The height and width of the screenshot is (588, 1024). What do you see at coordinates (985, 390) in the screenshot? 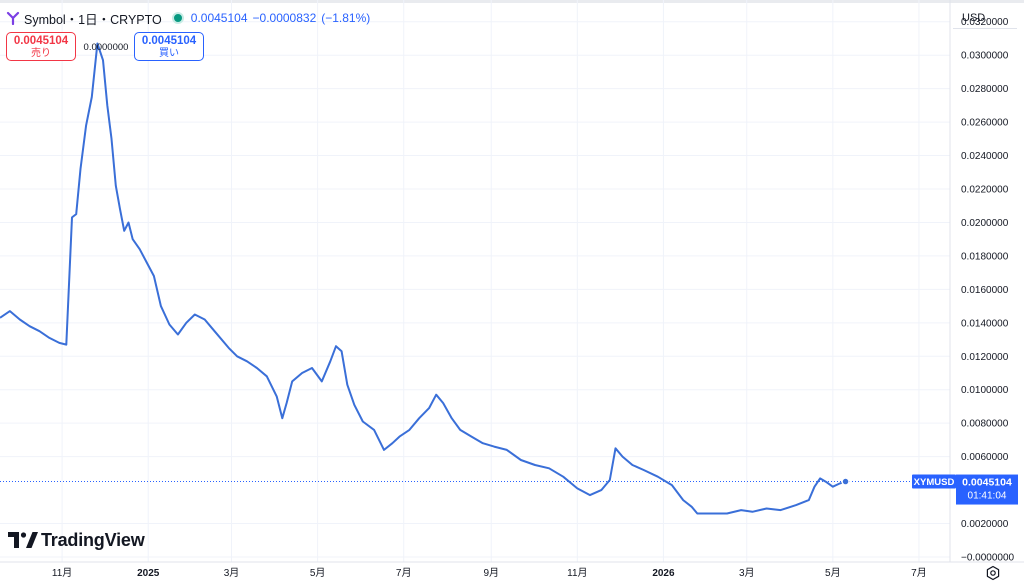
I see `y-tick-label: 0.0100000` at bounding box center [985, 390].